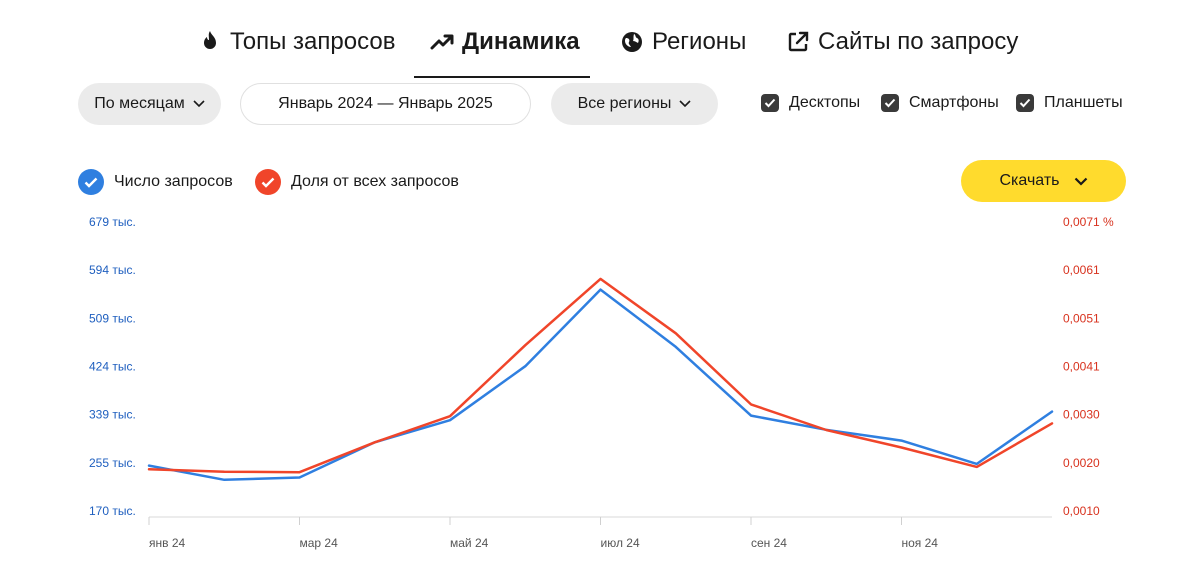  I want to click on date-range-picker: Январь 2024 — Январь 2025, so click(385, 104).